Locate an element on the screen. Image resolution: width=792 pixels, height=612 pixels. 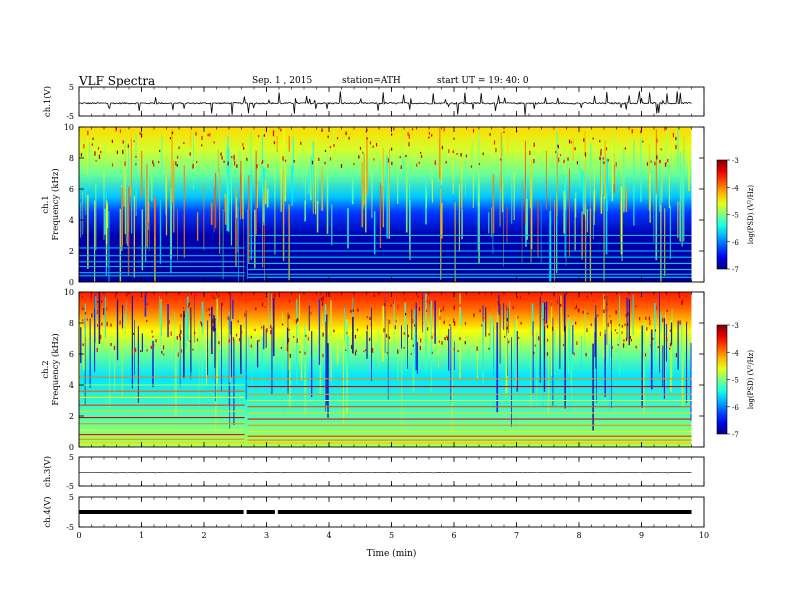
colorbar-tick-label: -7 is located at coordinates (735, 435).